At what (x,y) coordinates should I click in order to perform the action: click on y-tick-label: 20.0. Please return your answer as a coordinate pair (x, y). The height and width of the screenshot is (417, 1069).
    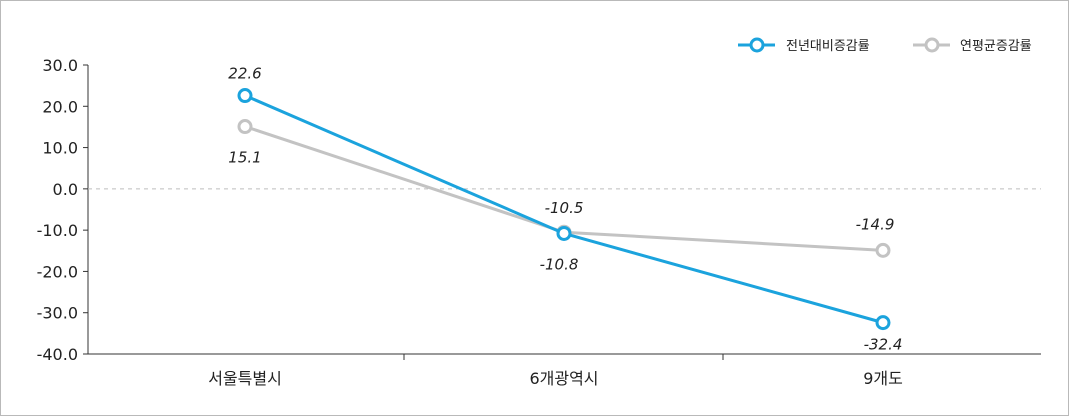
    Looking at the image, I should click on (60, 106).